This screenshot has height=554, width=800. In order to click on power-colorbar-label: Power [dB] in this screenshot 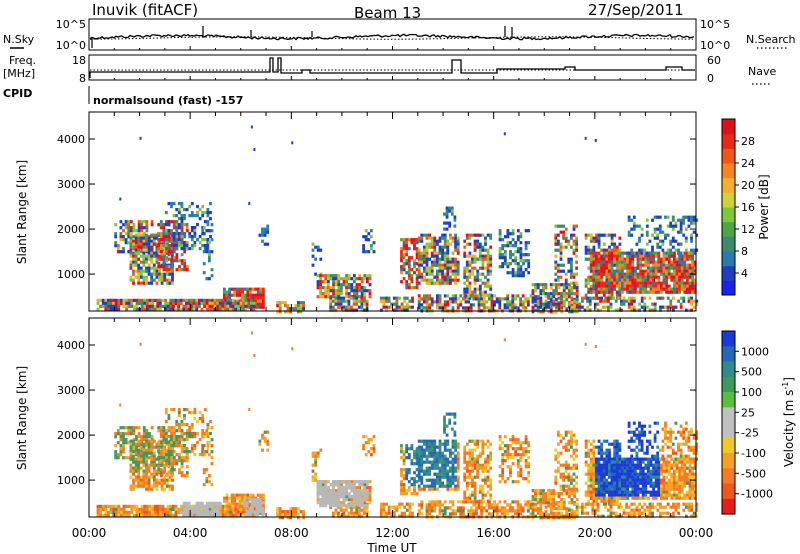, I will do `click(764, 206)`.